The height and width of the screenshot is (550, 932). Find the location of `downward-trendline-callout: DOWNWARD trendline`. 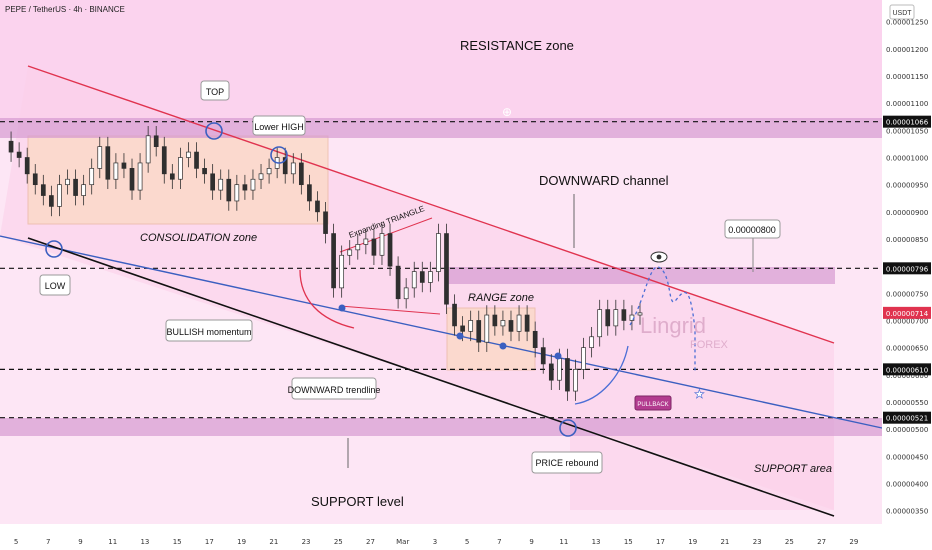

downward-trendline-callout: DOWNWARD trendline is located at coordinates (334, 388).